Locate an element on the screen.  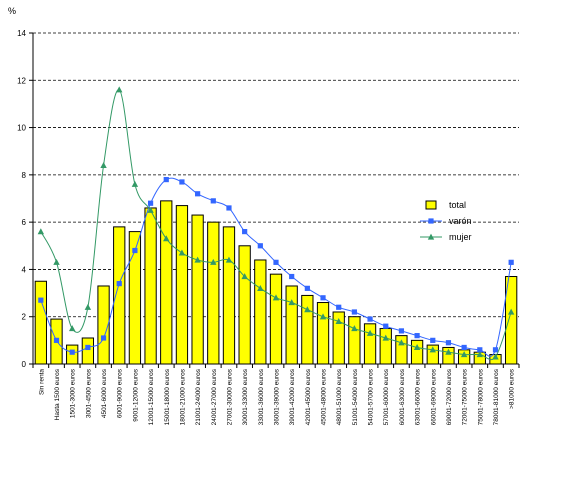
category-label-3: 3001-4500 euros is located at coordinates (88, 393).